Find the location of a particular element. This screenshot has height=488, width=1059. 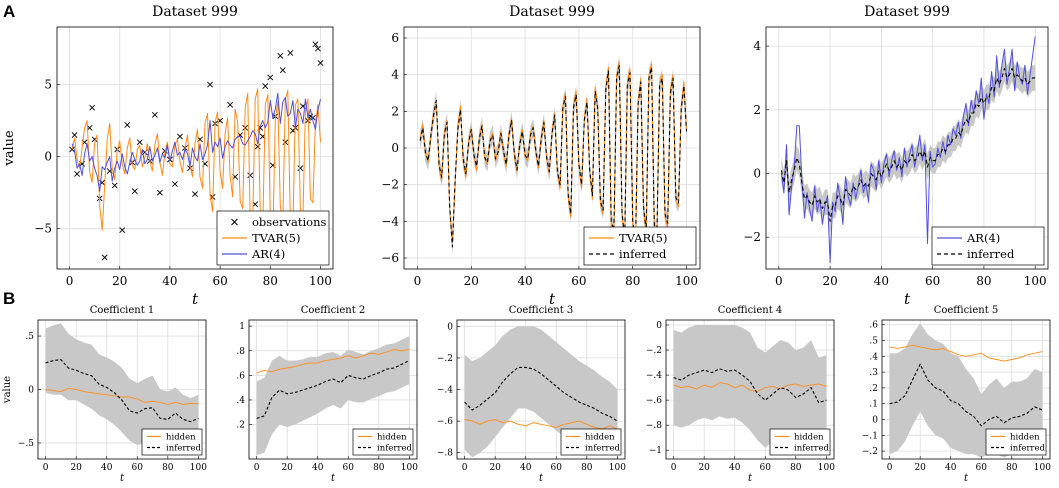

y-tick-label: 5 is located at coordinates (48, 85).